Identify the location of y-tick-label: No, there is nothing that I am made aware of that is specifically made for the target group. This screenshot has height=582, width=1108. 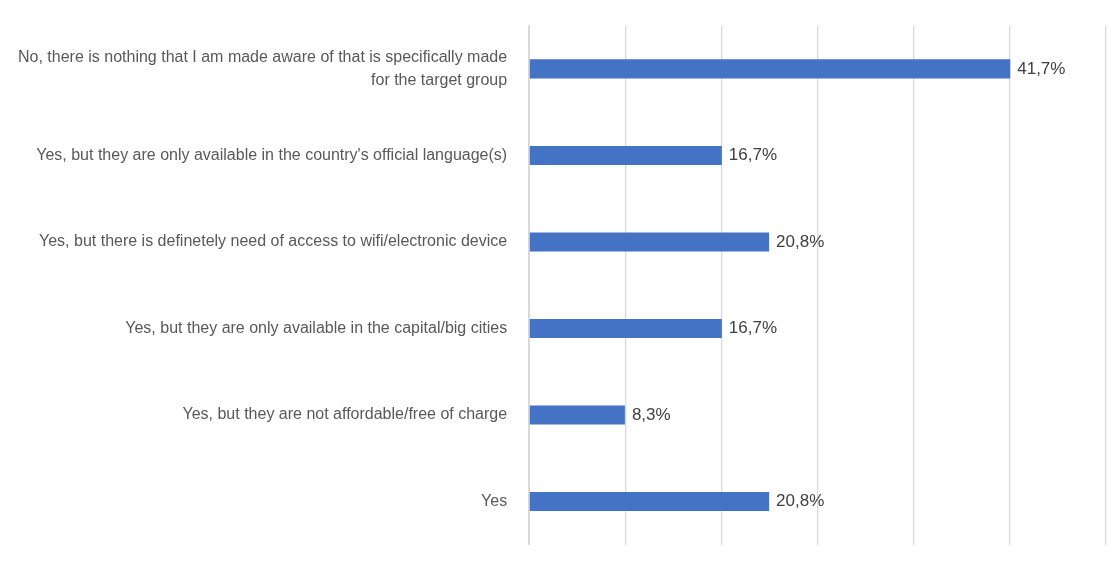
(262, 67).